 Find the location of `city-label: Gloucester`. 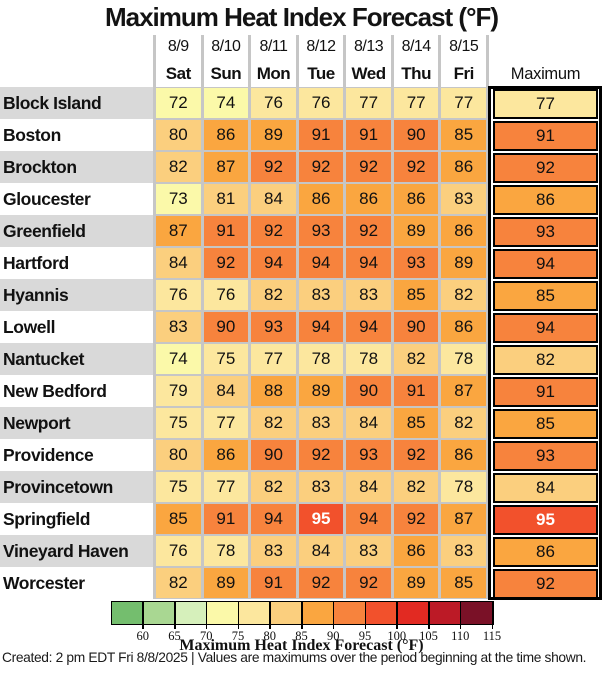

city-label: Gloucester is located at coordinates (47, 199).